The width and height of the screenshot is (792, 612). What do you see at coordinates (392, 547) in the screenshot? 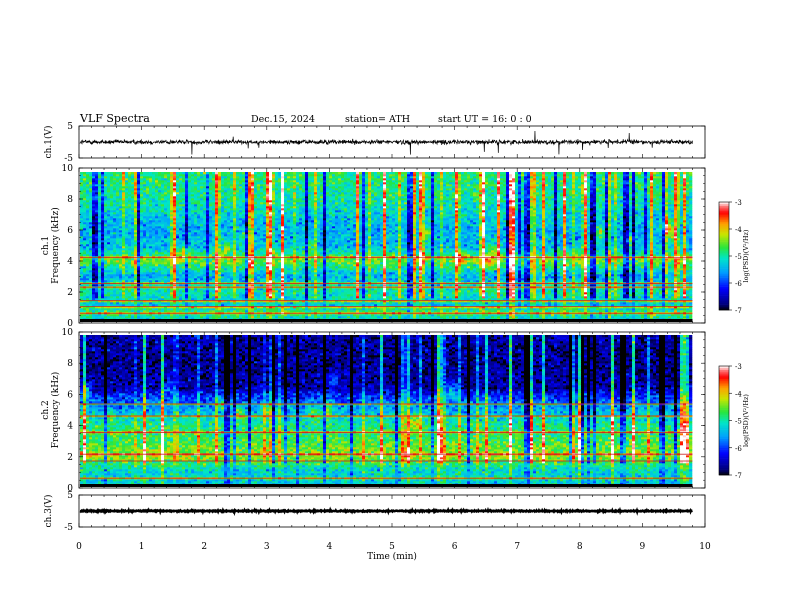
I see `x-tick-label: 5` at bounding box center [392, 547].